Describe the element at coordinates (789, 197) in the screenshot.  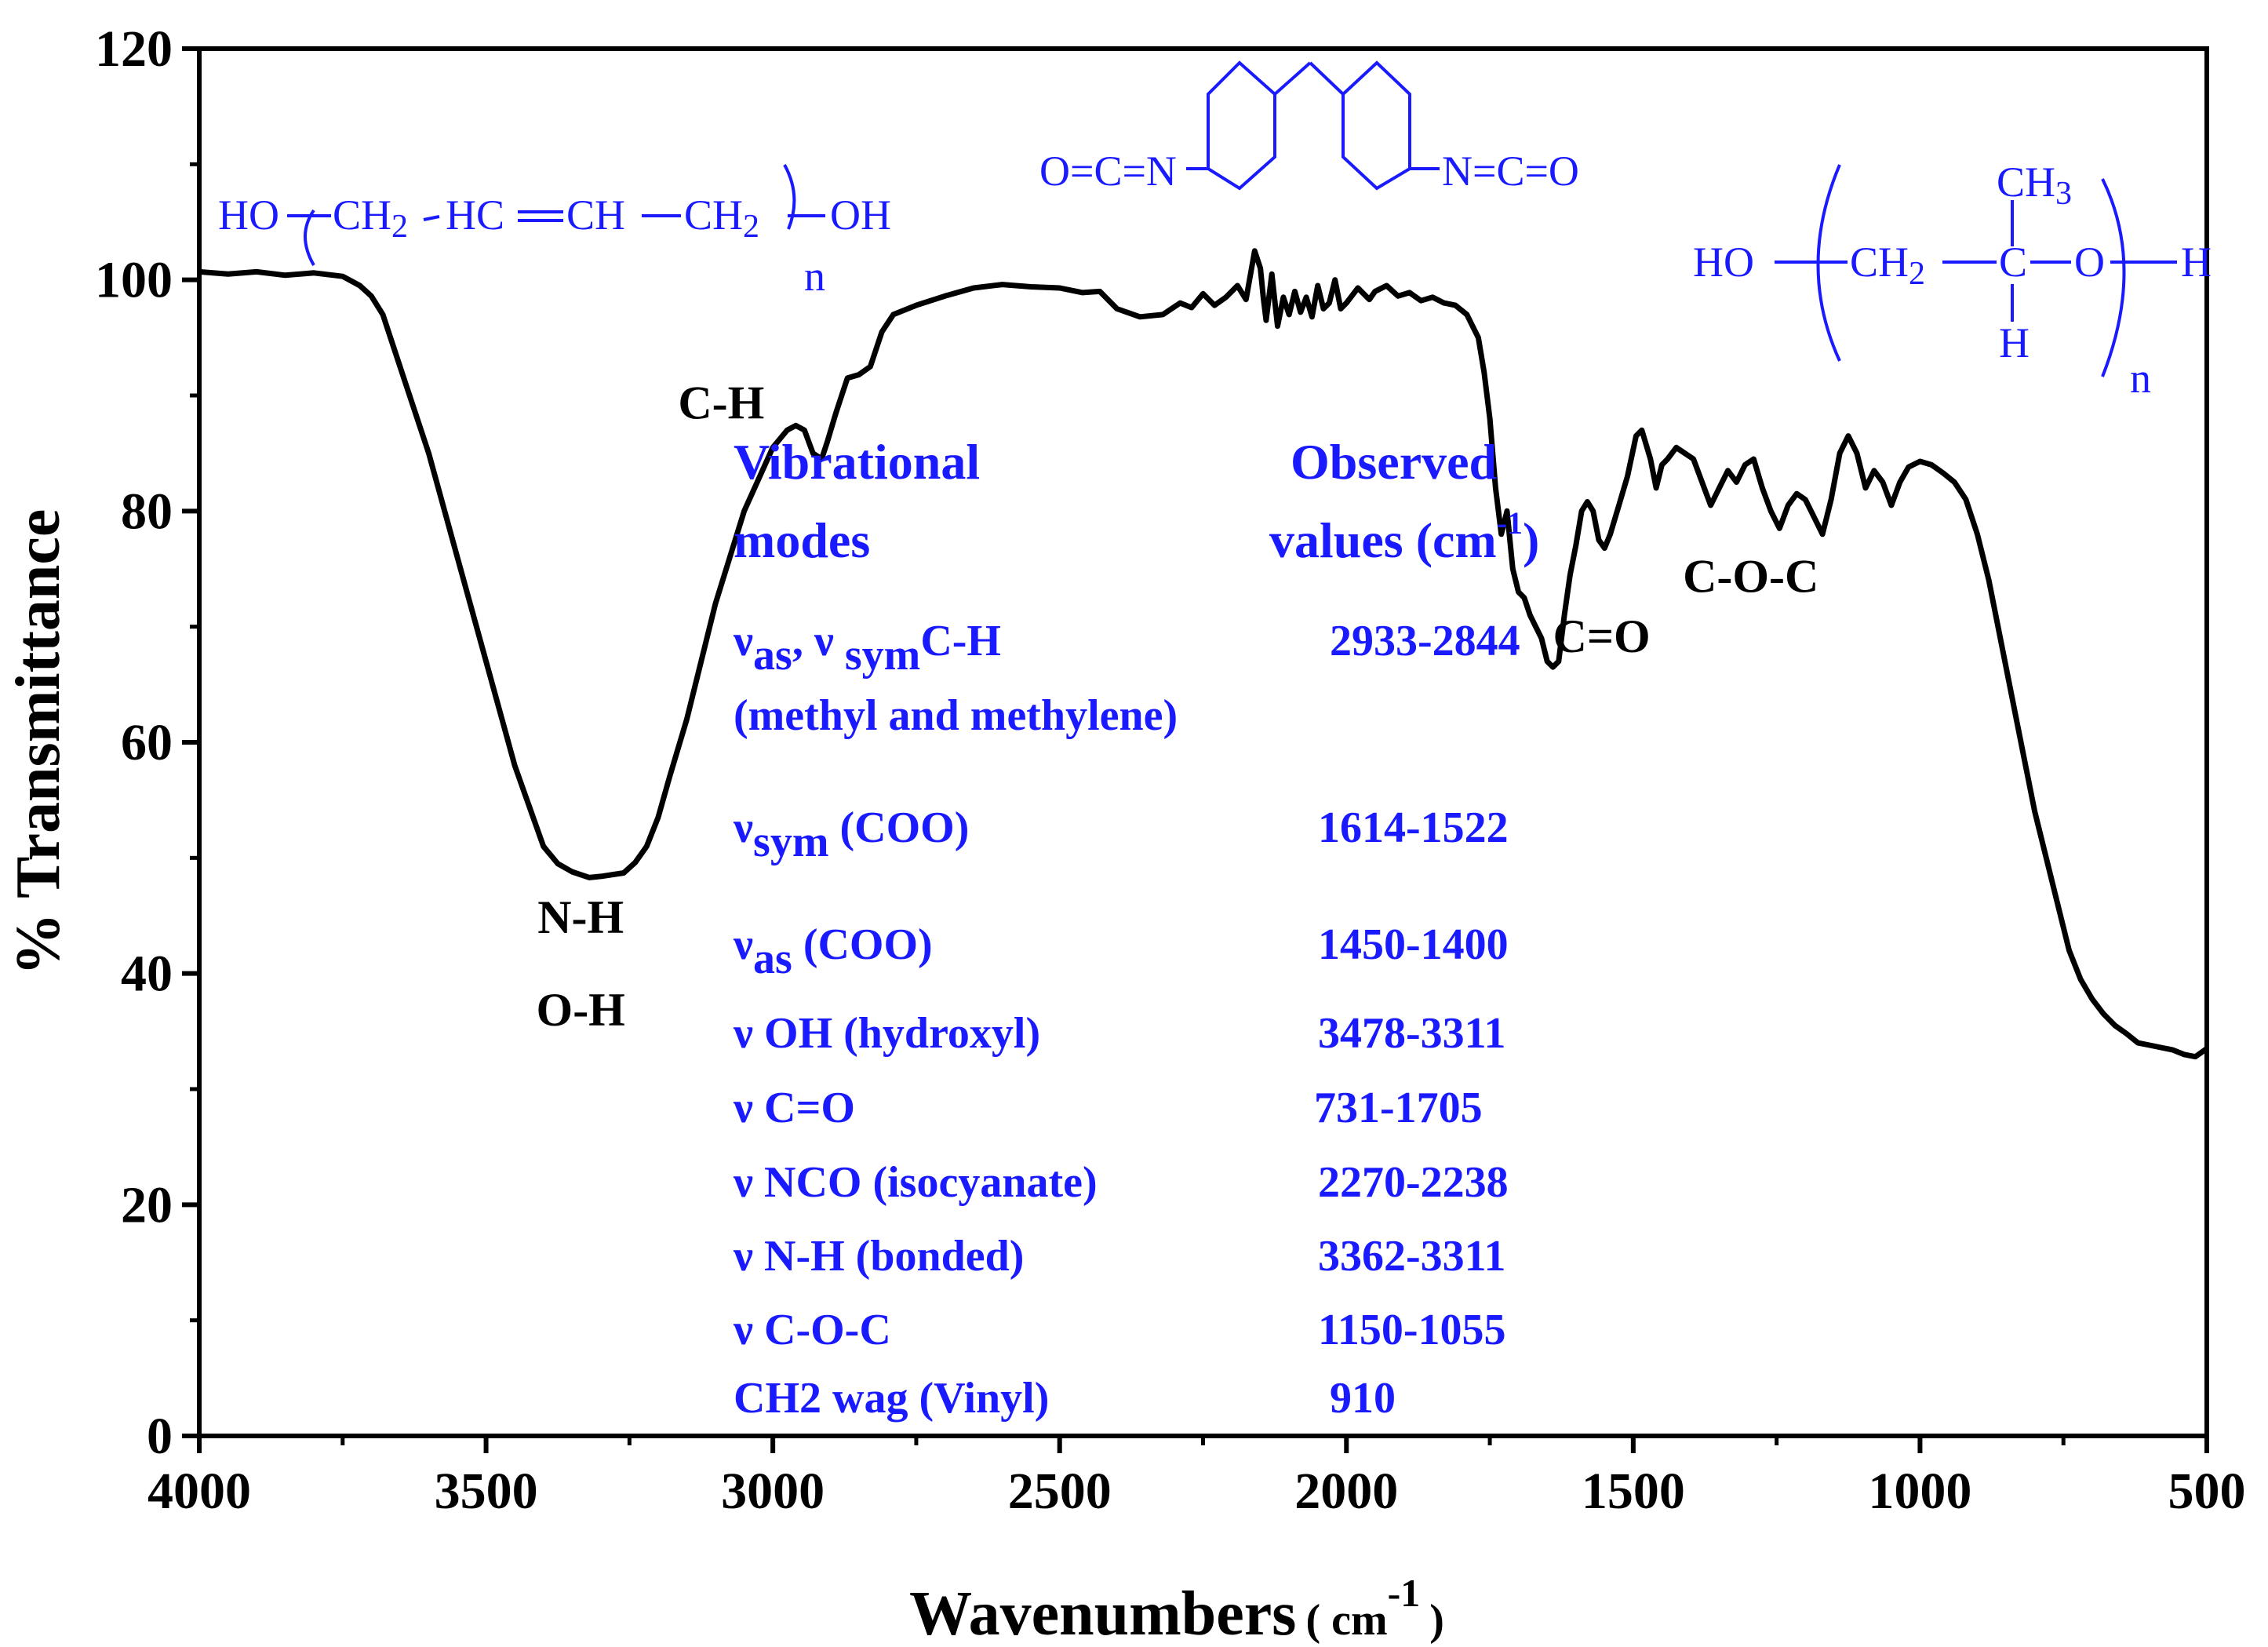
I see `htpb-right-paren` at that location.